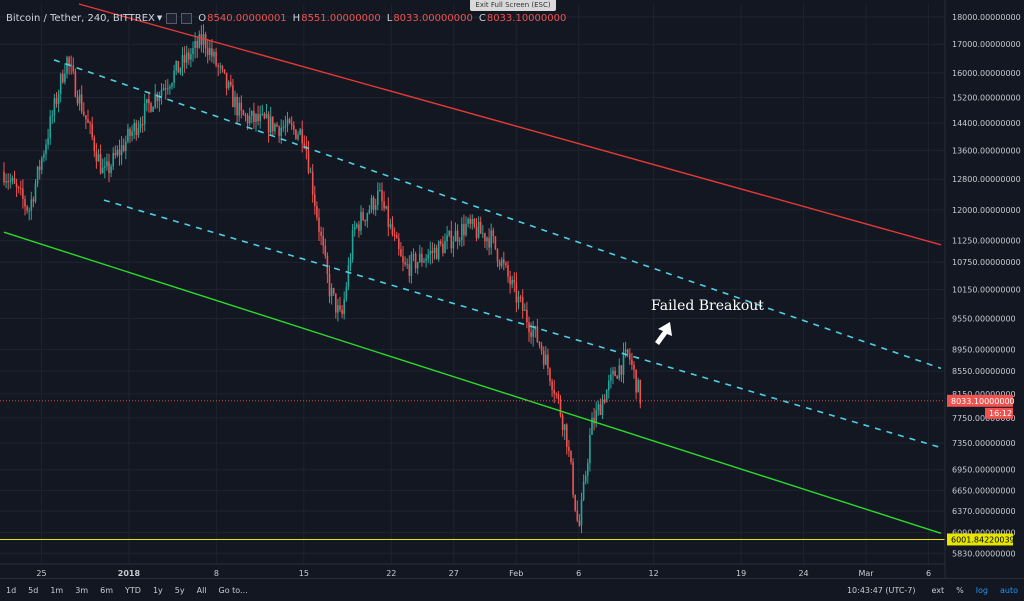  I want to click on countdown-badge, so click(999, 413).